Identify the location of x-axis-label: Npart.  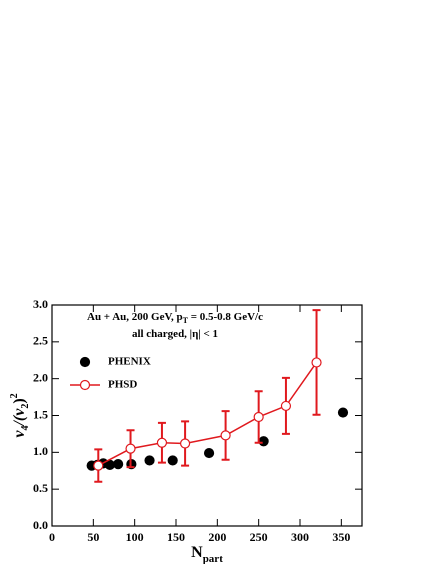
(207, 554).